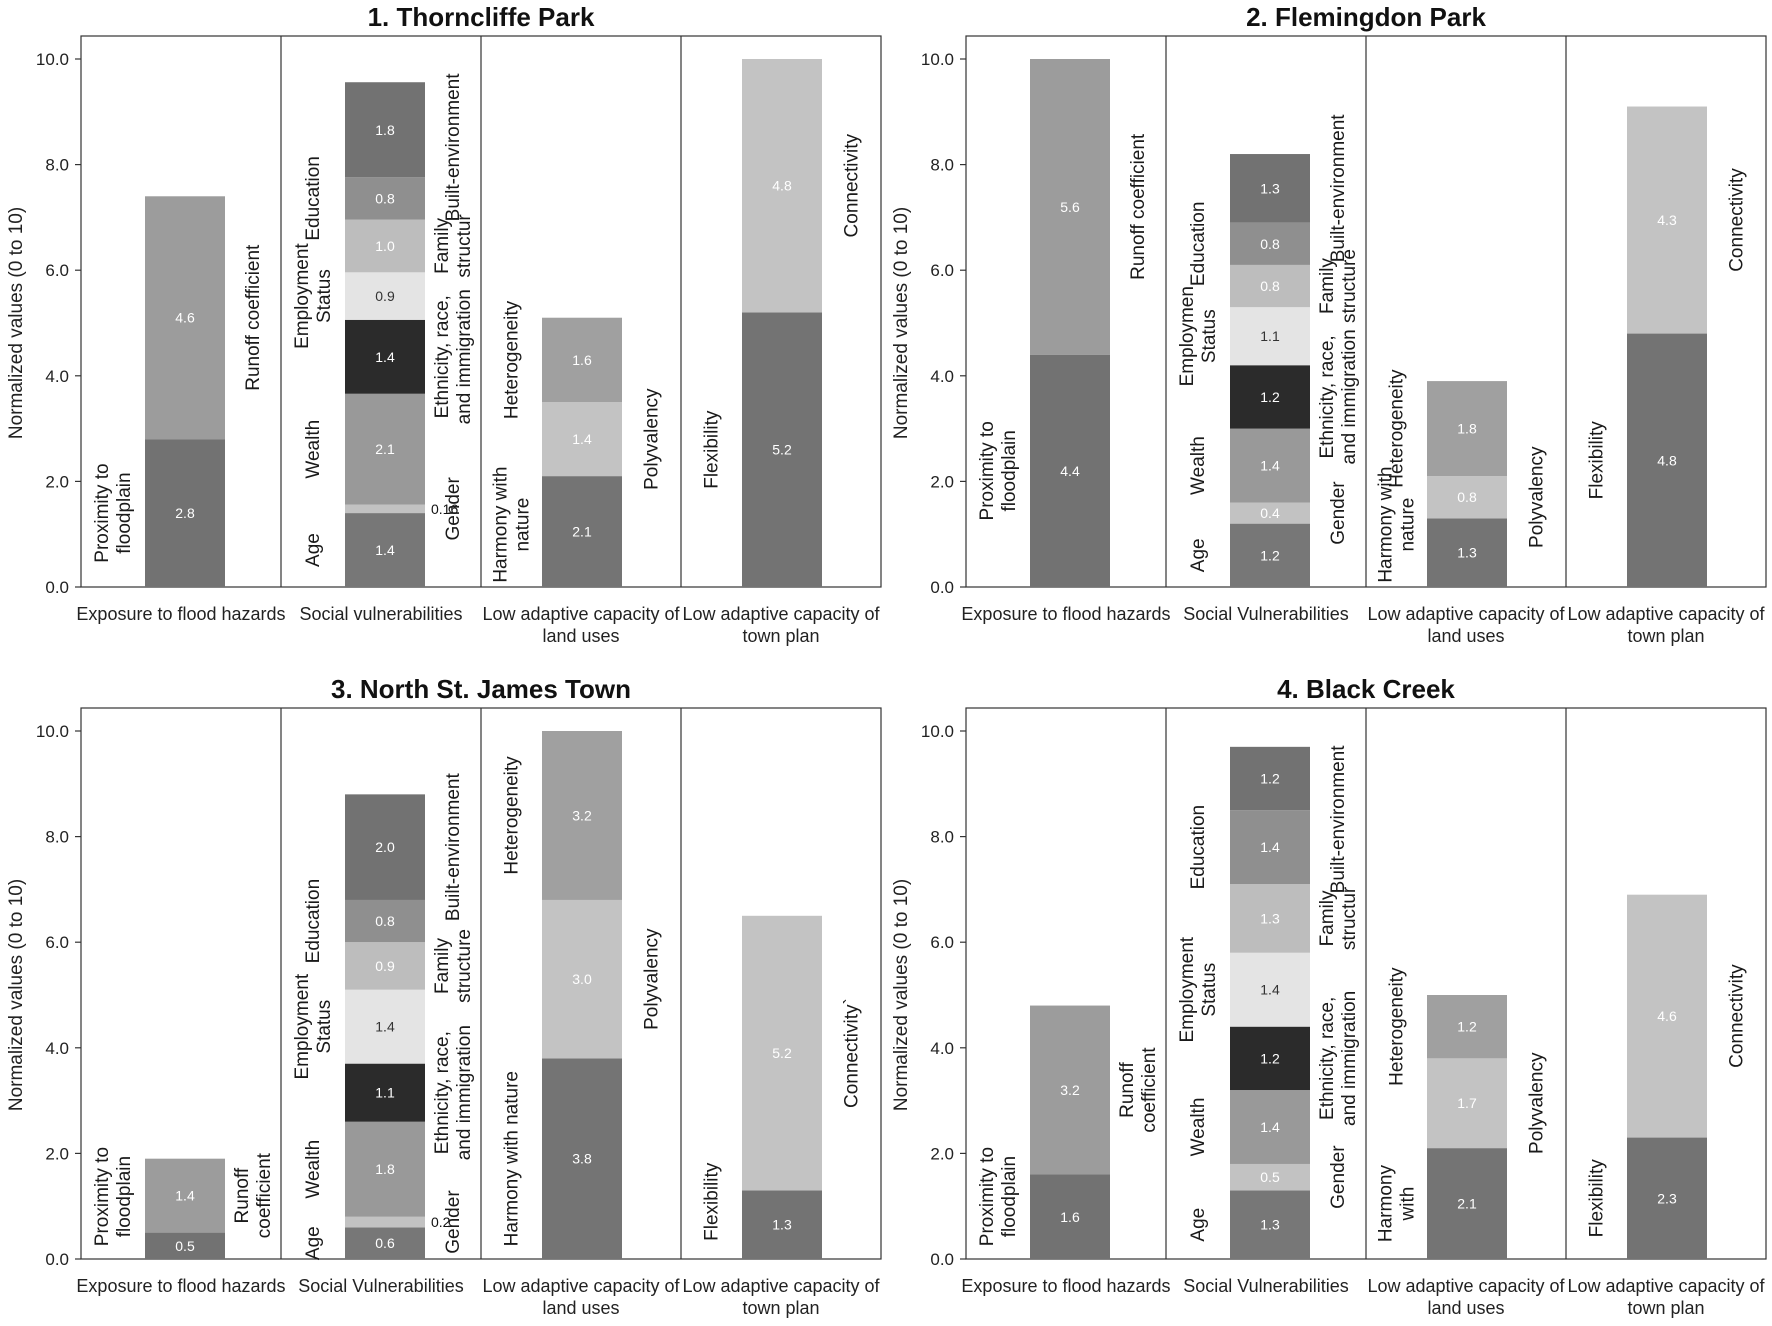 Image resolution: width=1772 pixels, height=1326 pixels. Describe the element at coordinates (1338, 286) in the screenshot. I see `segment-label-family: Familystructure` at that location.